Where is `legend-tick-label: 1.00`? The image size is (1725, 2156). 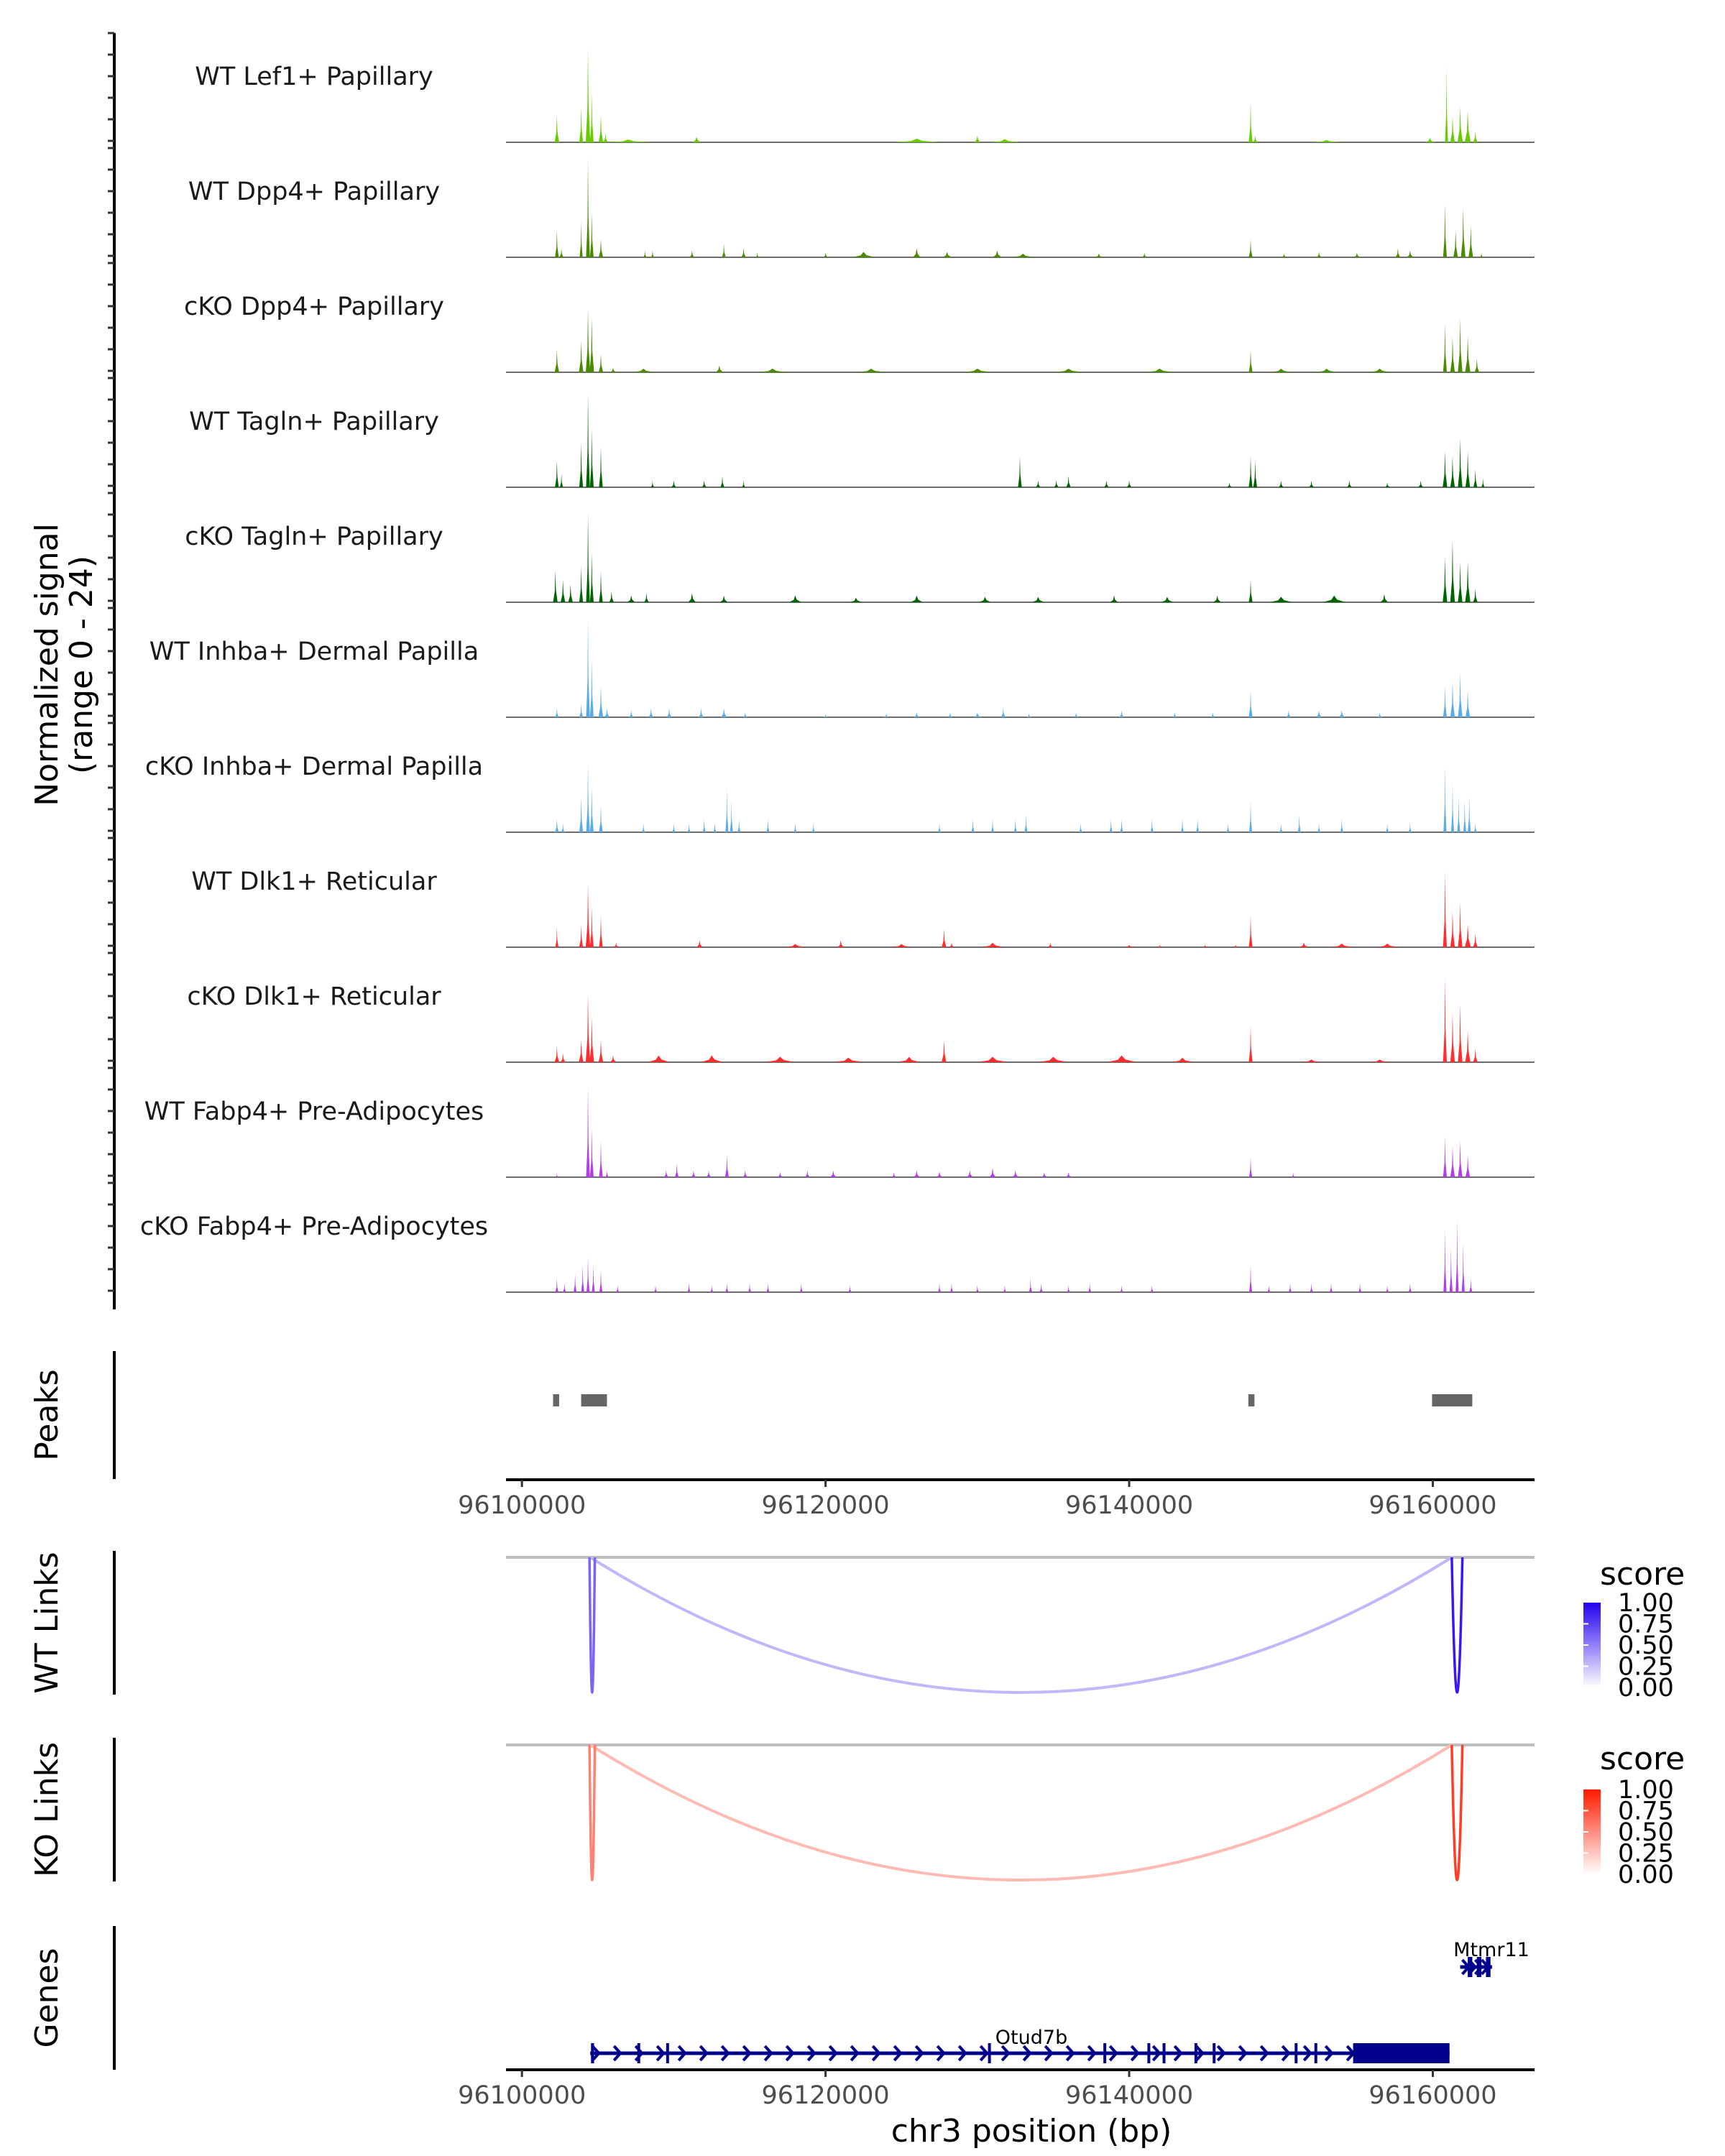
legend-tick-label: 1.00 is located at coordinates (1646, 1791).